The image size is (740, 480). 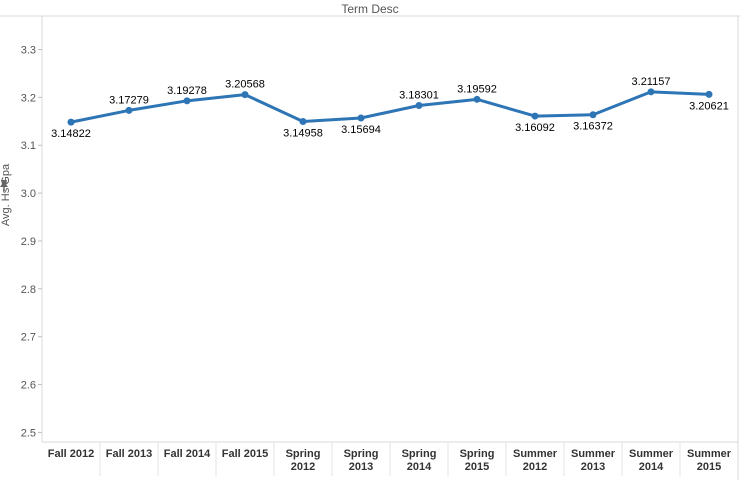 What do you see at coordinates (477, 89) in the screenshot?
I see `data-label: 3.19592` at bounding box center [477, 89].